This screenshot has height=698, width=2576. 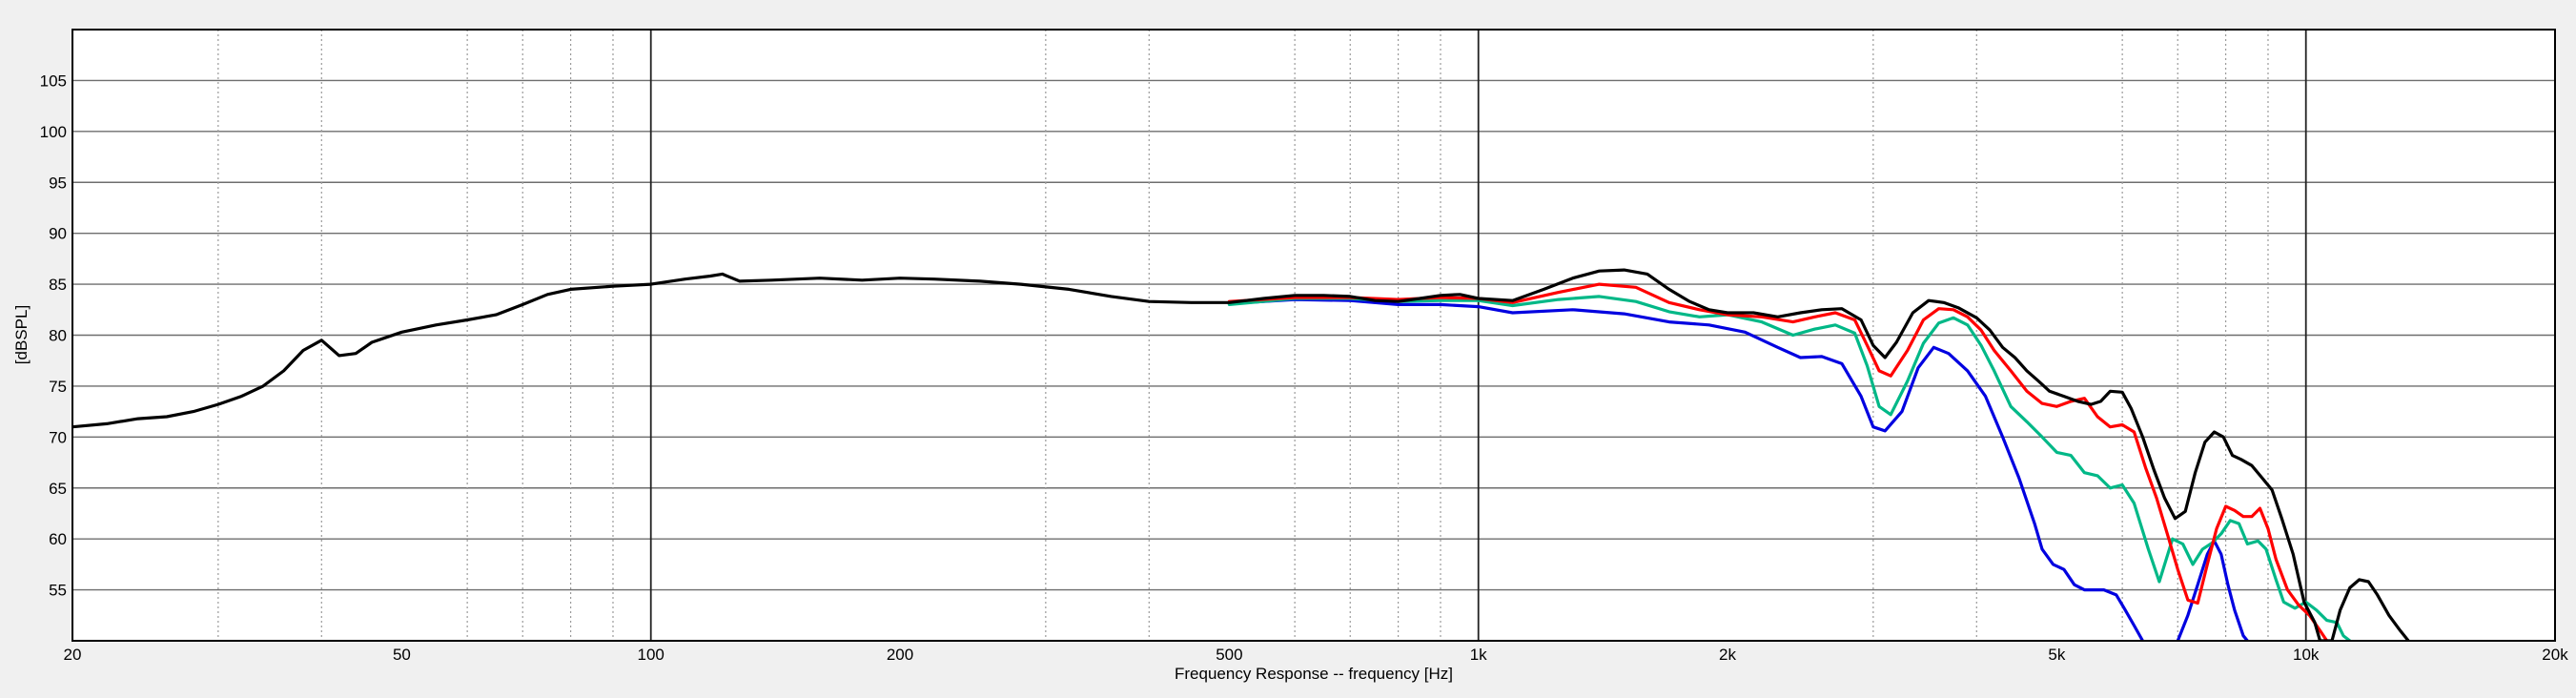 I want to click on y-tick-label: 85, so click(x=58, y=285).